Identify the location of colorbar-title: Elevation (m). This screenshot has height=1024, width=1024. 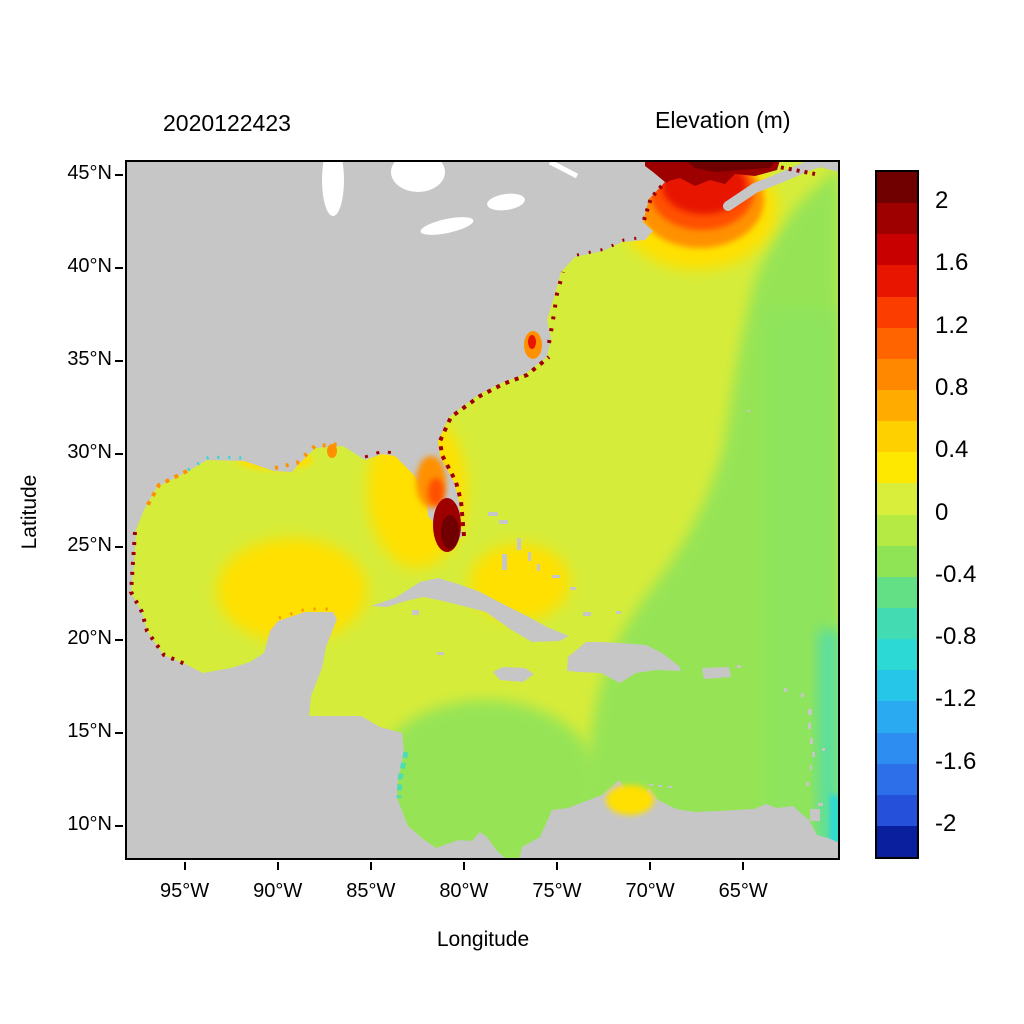
(723, 120).